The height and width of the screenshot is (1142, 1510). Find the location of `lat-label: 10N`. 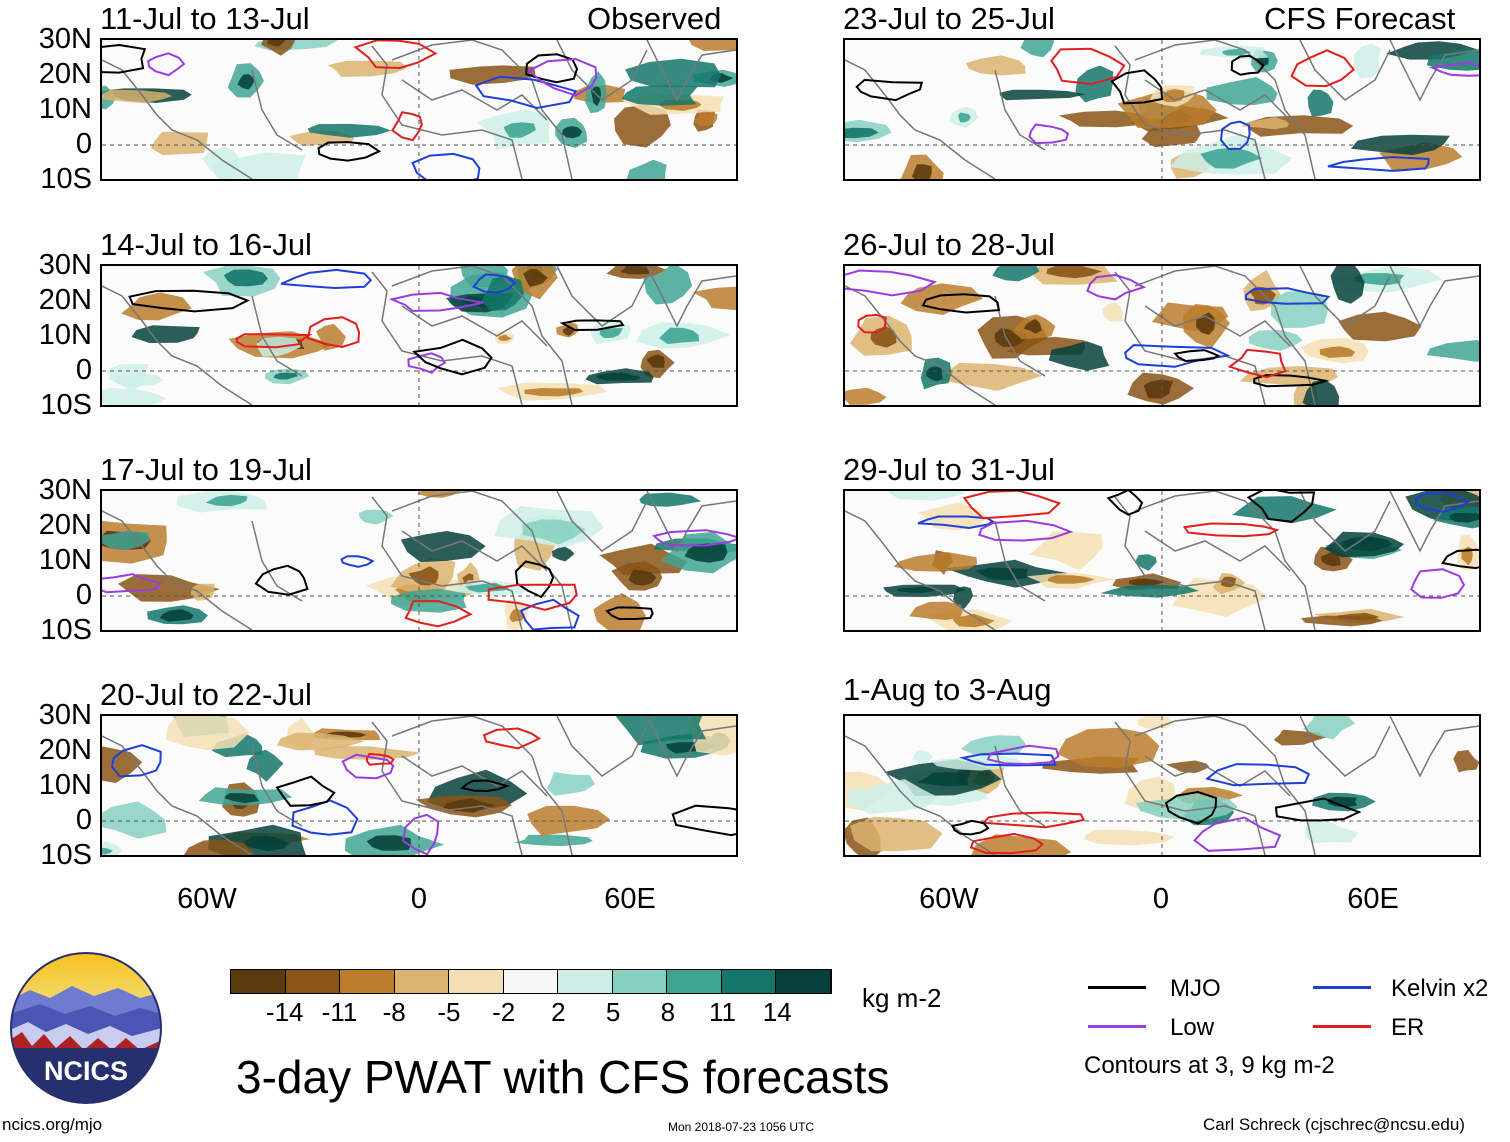

lat-label: 10N is located at coordinates (65, 560).